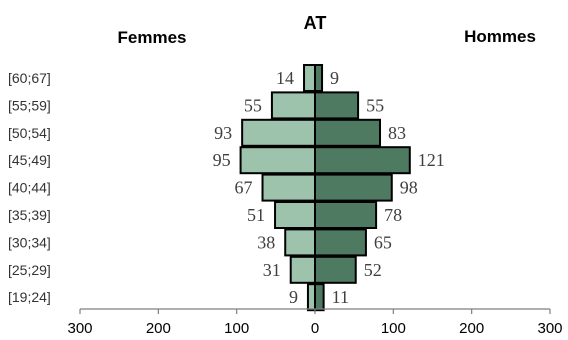  I want to click on value-label-femmes: 9, so click(293, 297).